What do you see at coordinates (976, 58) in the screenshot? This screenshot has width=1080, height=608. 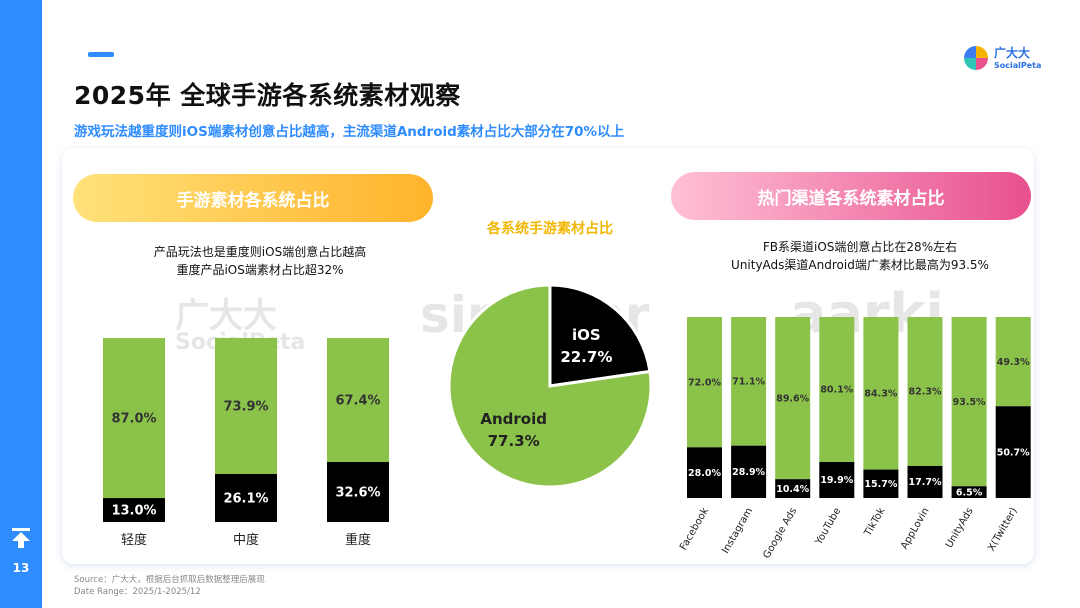 I see `brand-logo-icon` at bounding box center [976, 58].